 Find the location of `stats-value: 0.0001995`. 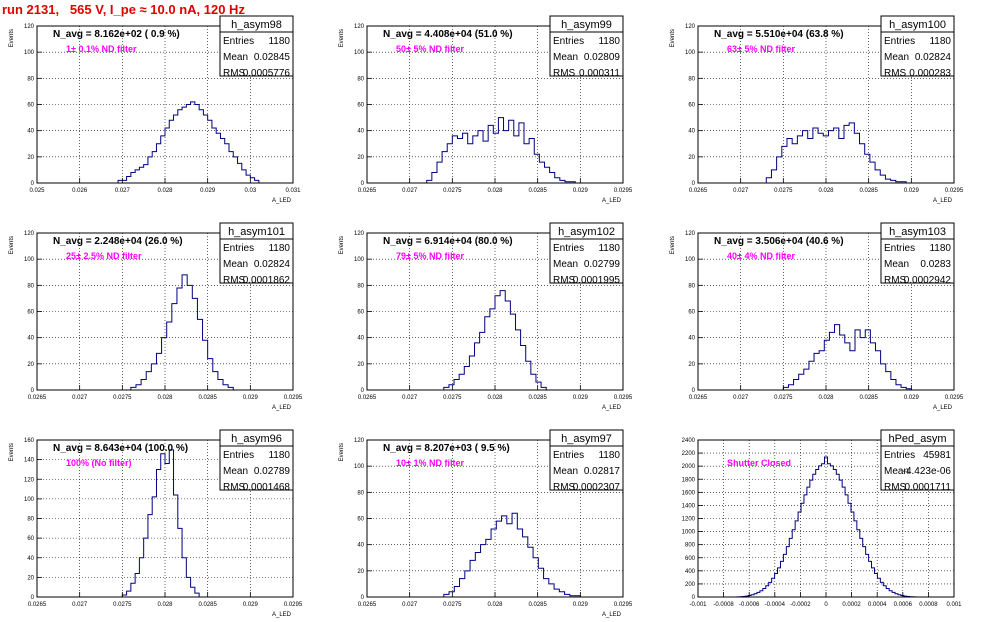

stats-value: 0.0001995 is located at coordinates (597, 280).